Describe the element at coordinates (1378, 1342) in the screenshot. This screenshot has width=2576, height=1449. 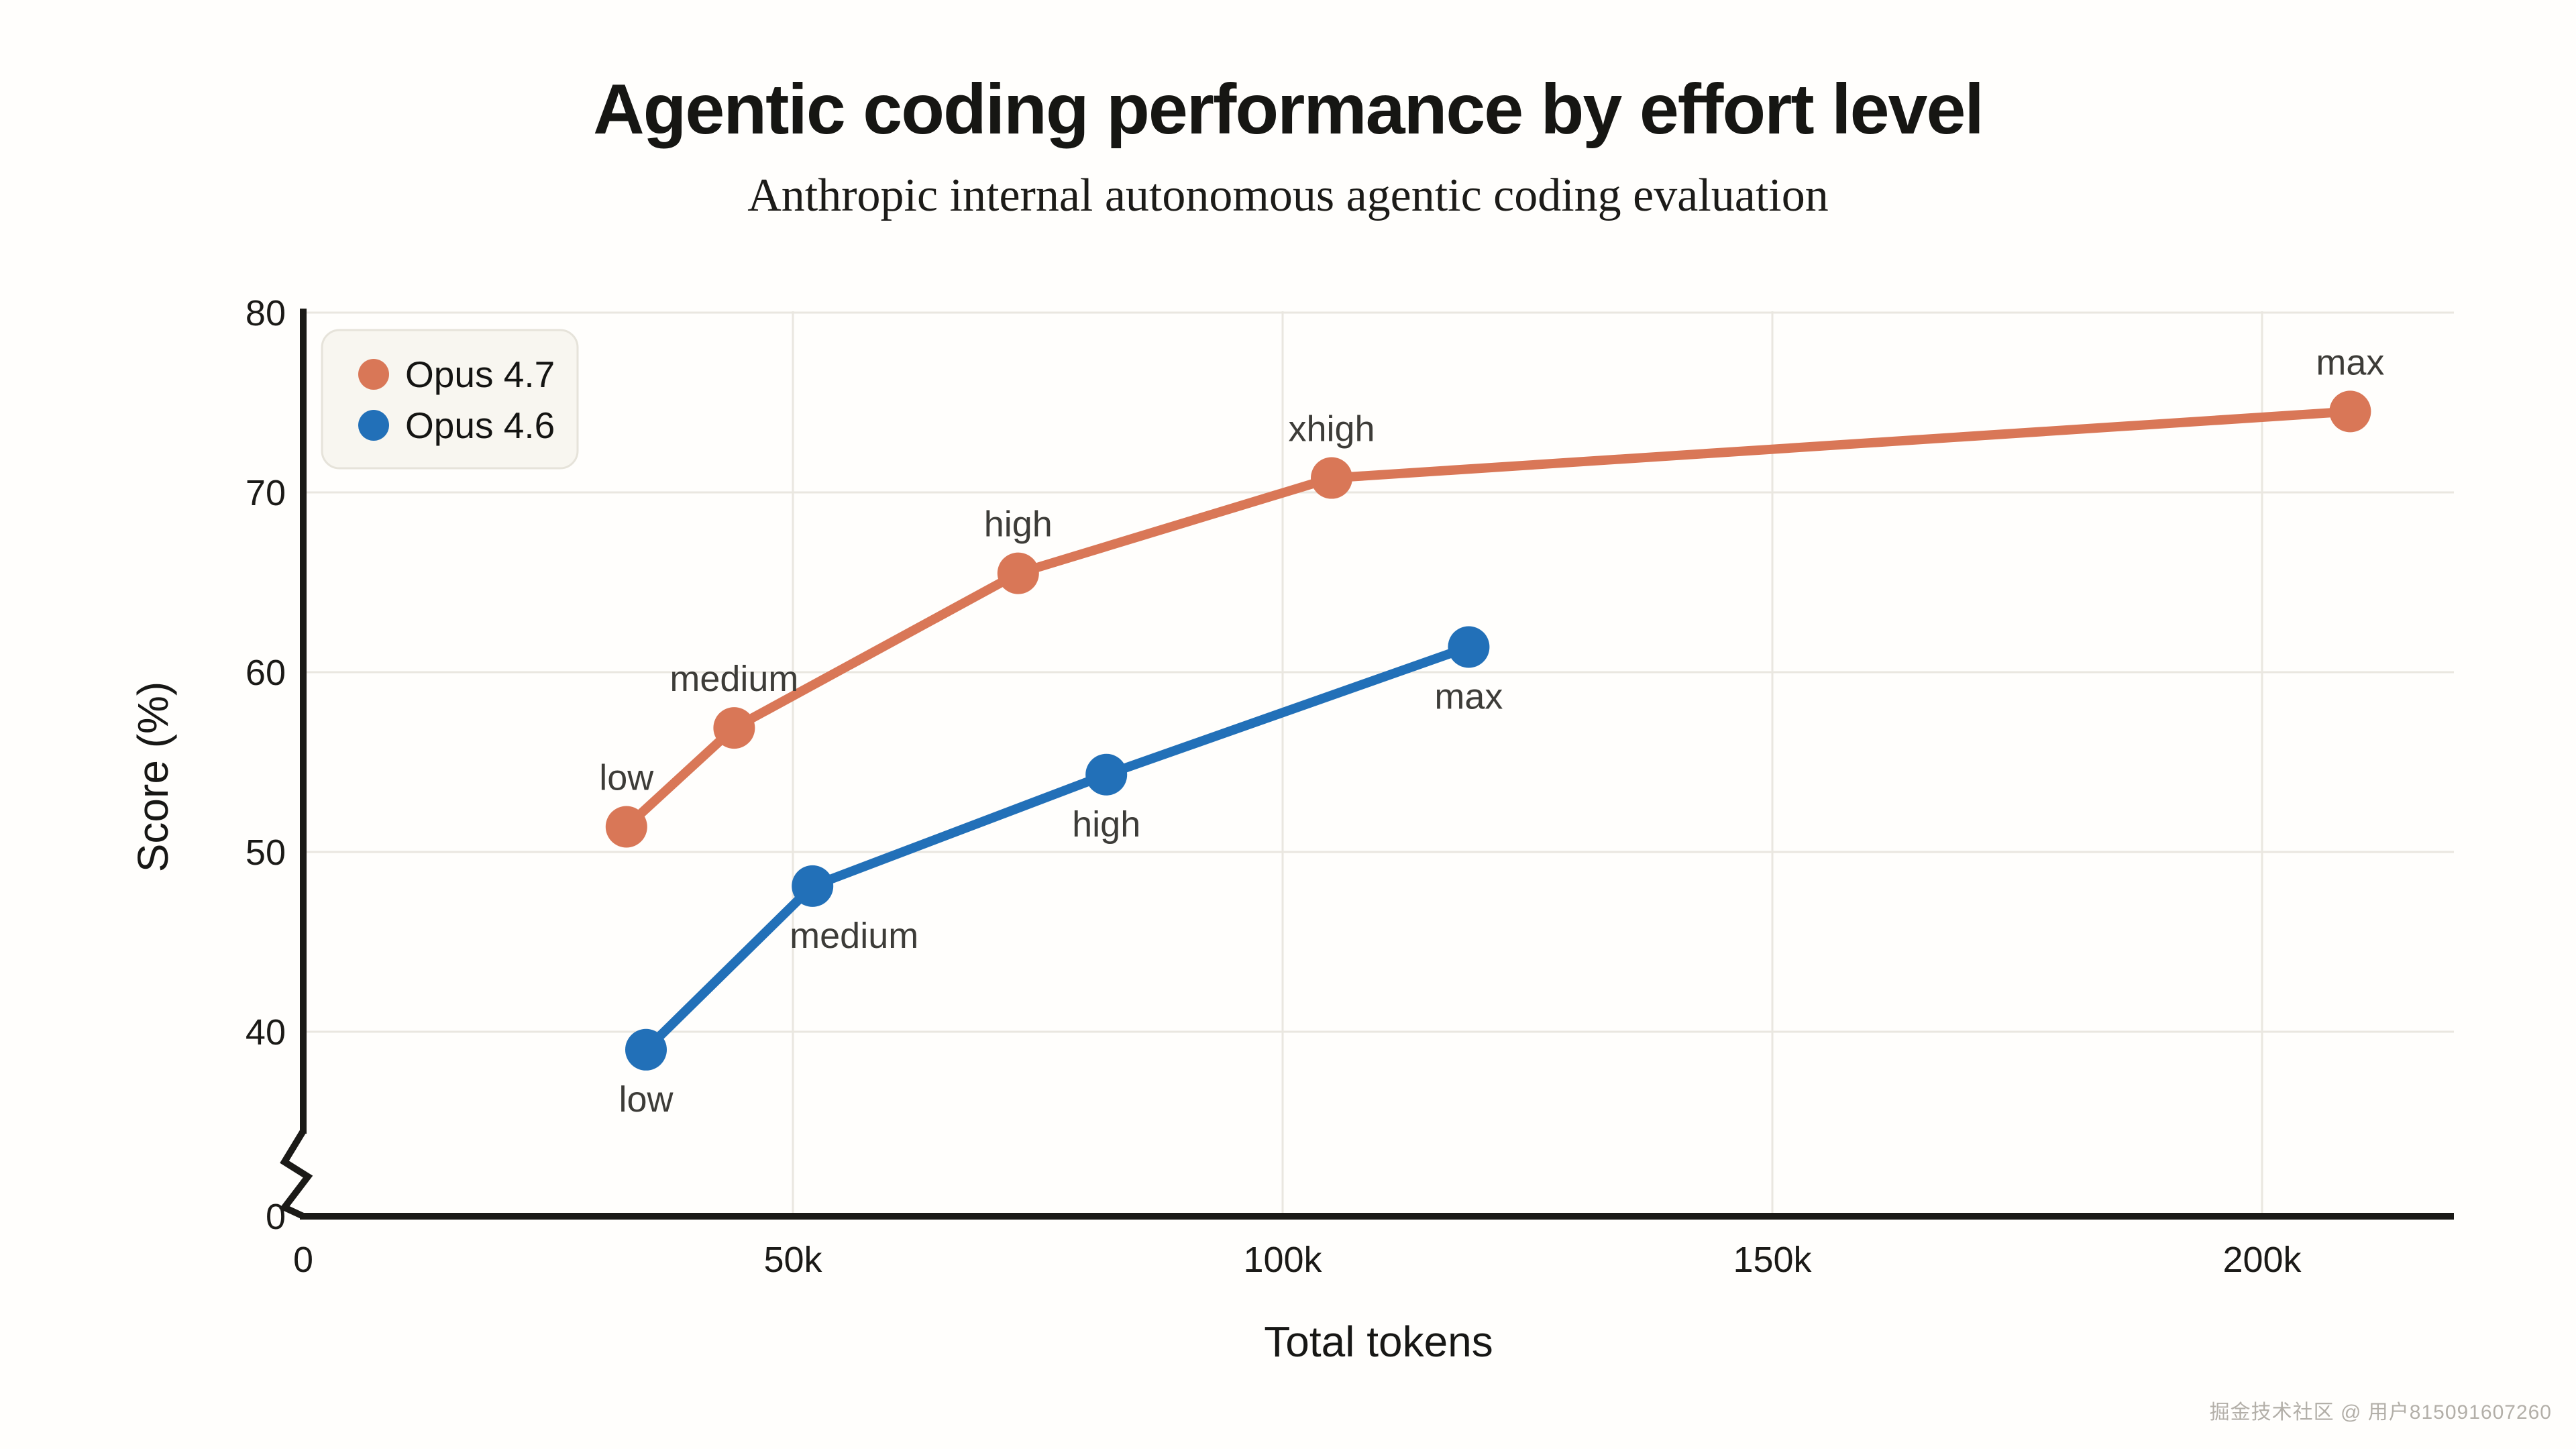
I see `x-axis-title: Total tokens` at that location.